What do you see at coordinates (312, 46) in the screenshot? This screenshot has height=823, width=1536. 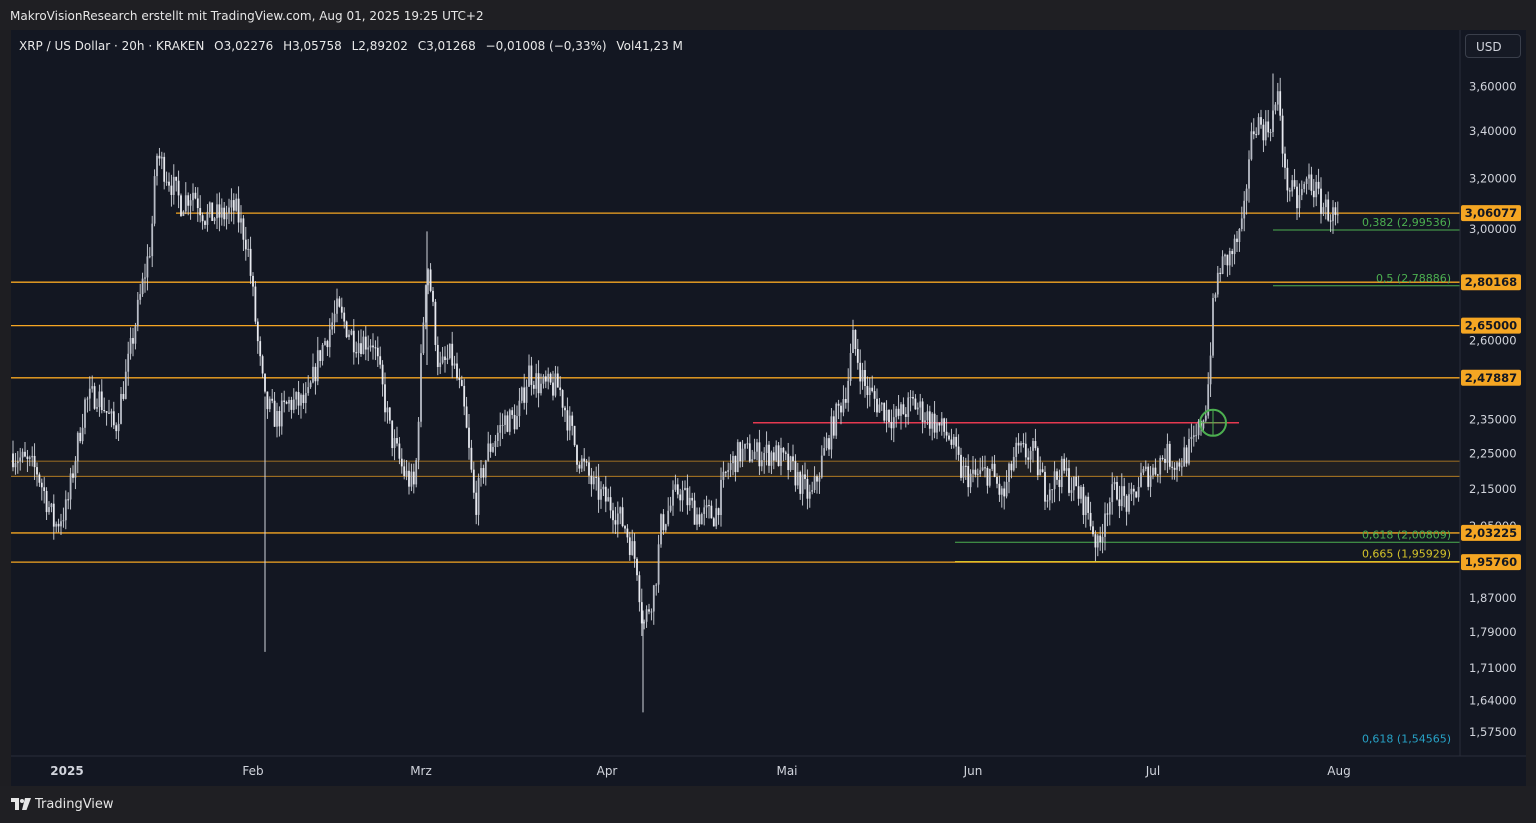 I see `ohlc-high: H3,05758` at bounding box center [312, 46].